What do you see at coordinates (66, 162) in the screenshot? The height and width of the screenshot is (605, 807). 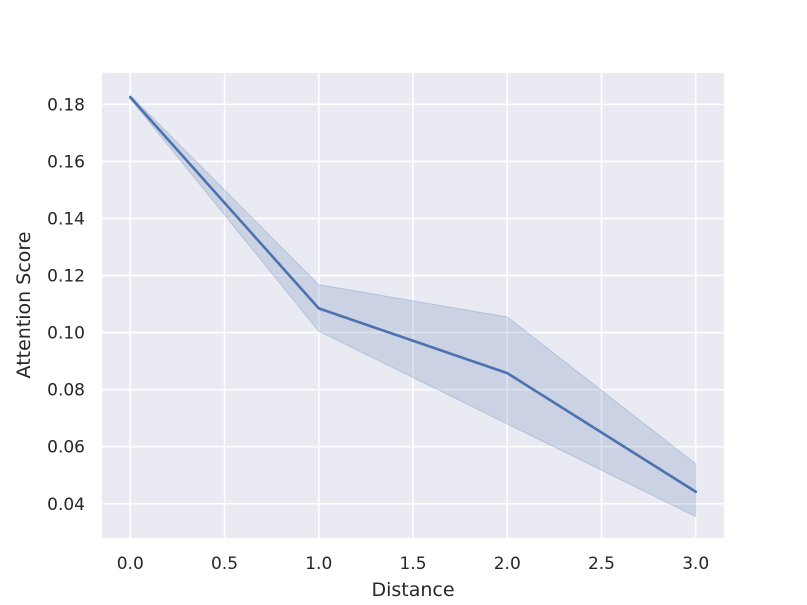 I see `y-tick-label: 0.16` at bounding box center [66, 162].